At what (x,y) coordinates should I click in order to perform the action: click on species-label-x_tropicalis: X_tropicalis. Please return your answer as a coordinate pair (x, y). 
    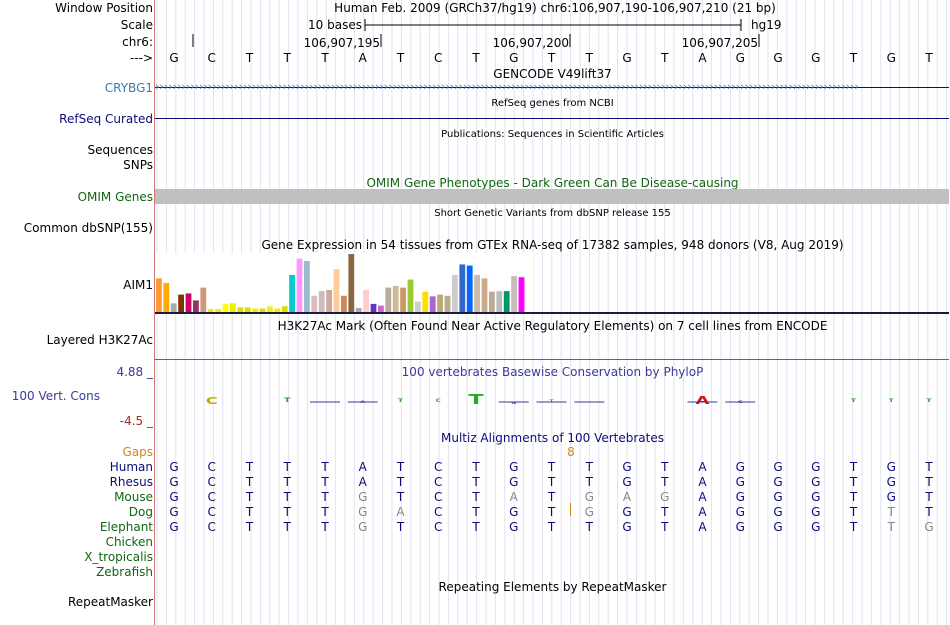
    Looking at the image, I should click on (118, 557).